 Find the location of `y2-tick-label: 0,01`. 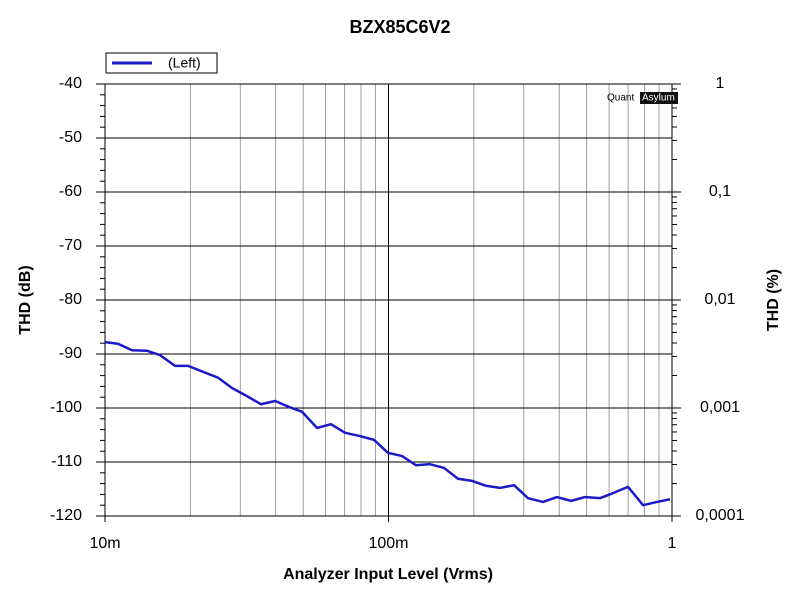

y2-tick-label: 0,01 is located at coordinates (719, 299).